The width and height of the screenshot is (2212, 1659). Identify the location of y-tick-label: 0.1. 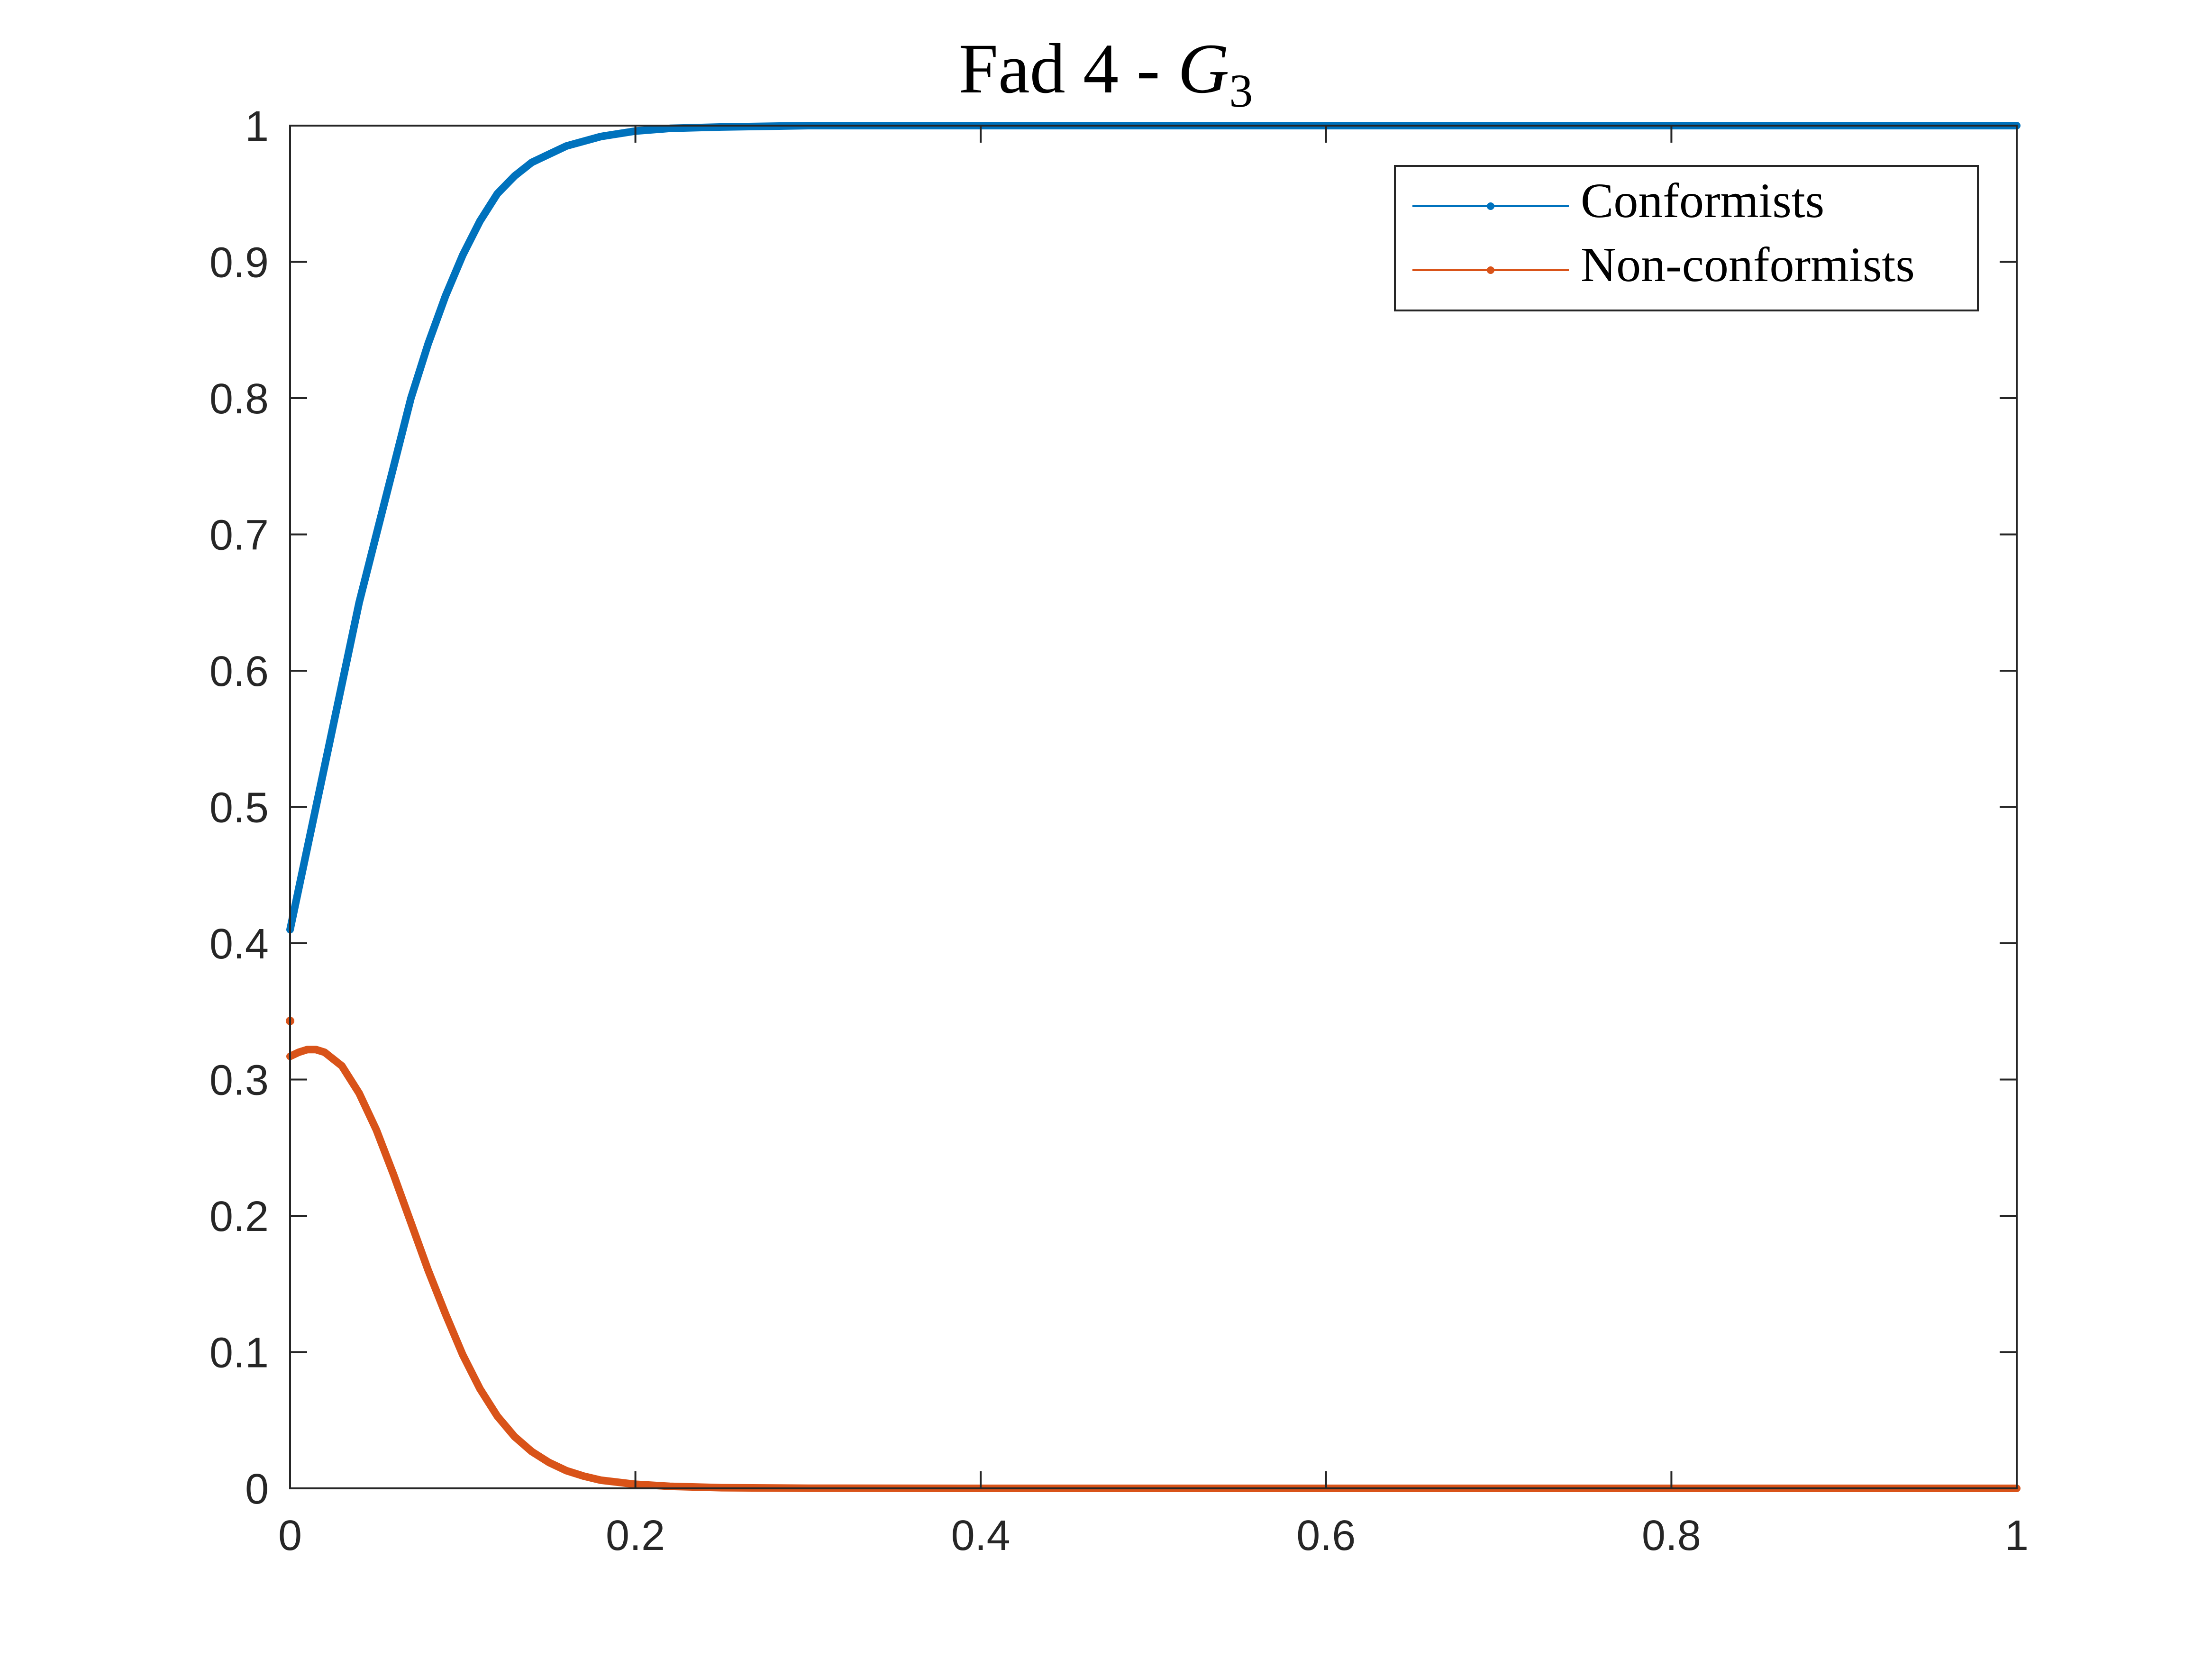
(239, 1353).